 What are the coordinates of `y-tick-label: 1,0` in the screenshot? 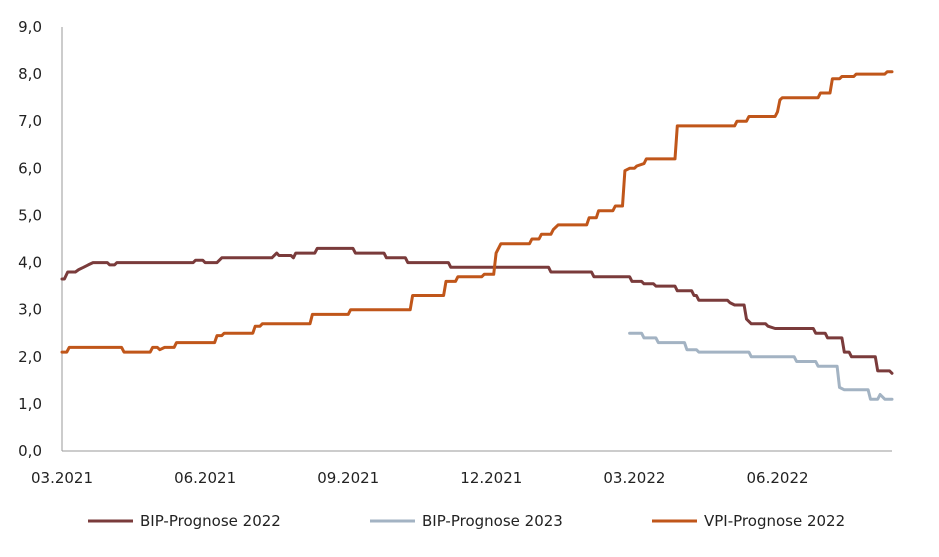 It's located at (30, 404).